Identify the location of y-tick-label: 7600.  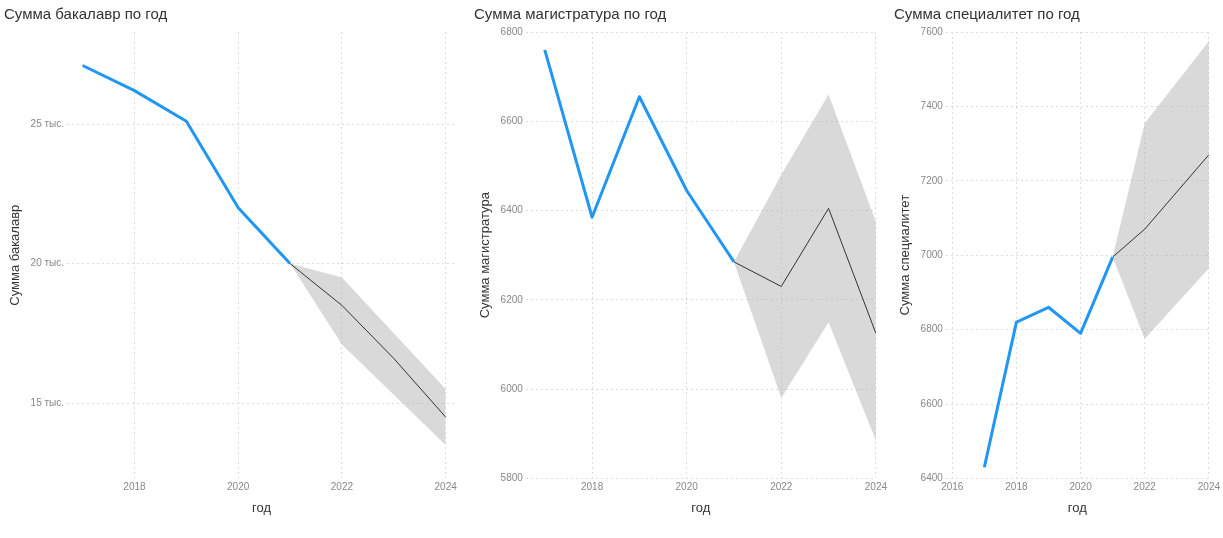
(932, 31).